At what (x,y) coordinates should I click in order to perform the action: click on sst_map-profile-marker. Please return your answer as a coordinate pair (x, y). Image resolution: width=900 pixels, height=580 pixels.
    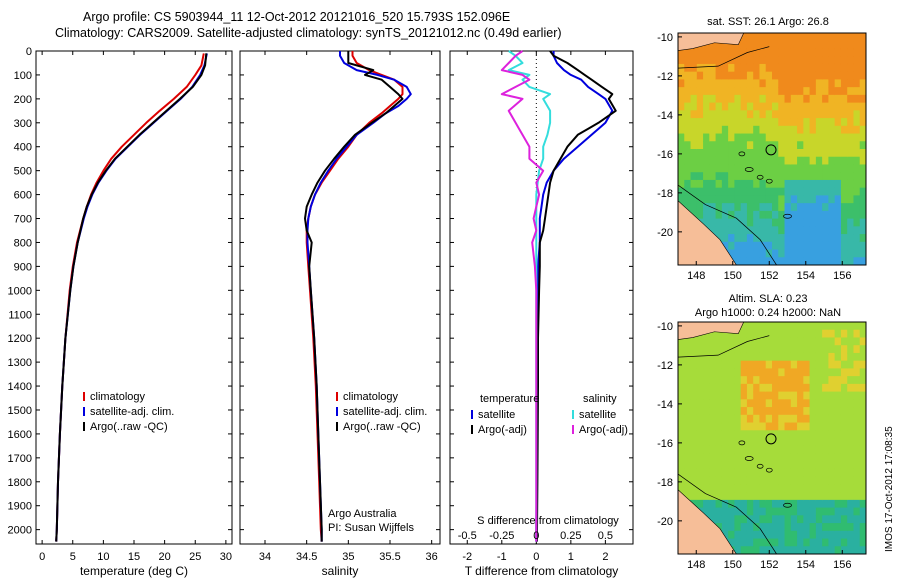
    Looking at the image, I should click on (771, 150).